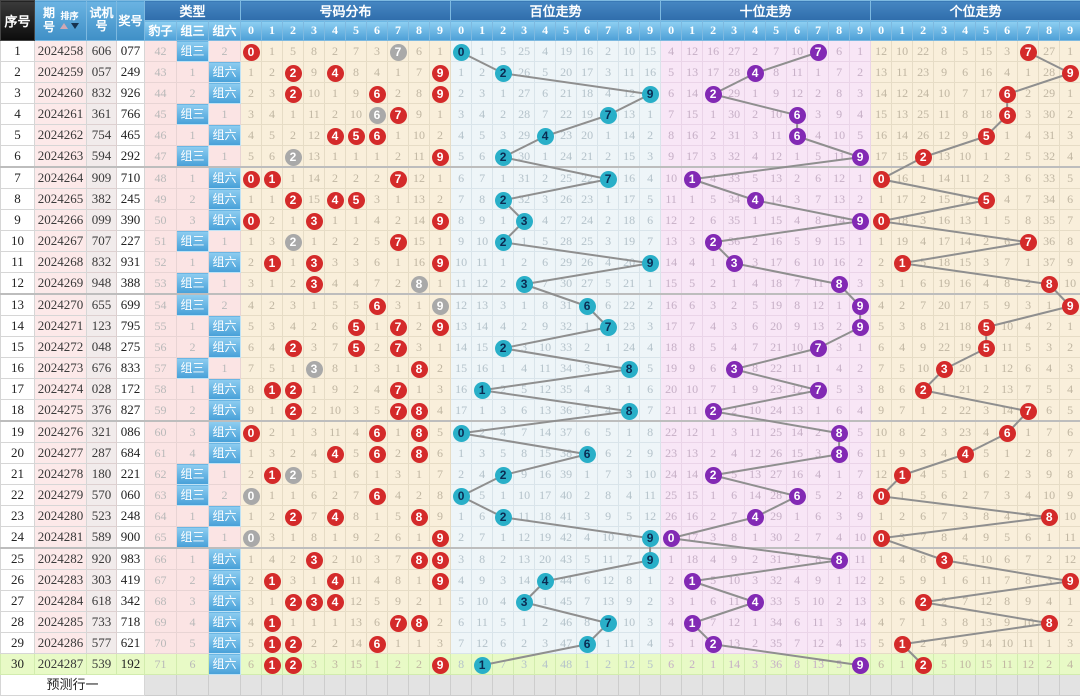 Image resolution: width=1080 pixels, height=698 pixels. Describe the element at coordinates (902, 410) in the screenshot. I see `units-cell: 7` at that location.